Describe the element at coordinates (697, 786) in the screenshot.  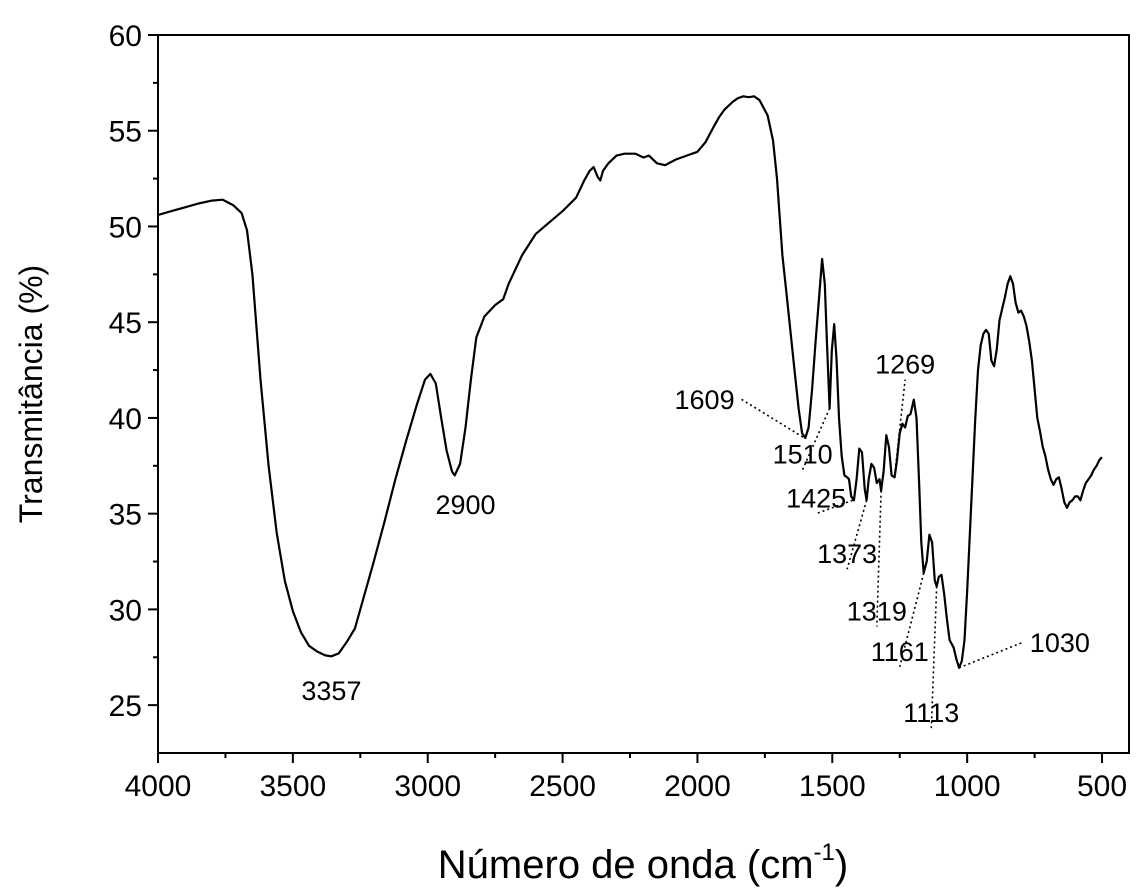
I see `x-tick-label: 2000` at that location.